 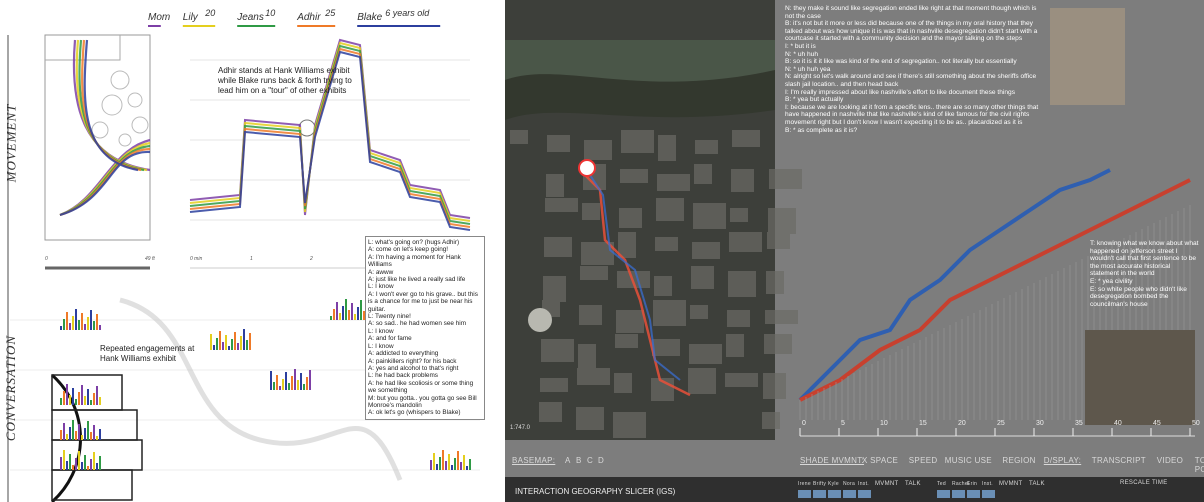 What do you see at coordinates (843, 423) in the screenshot?
I see `timeline-label: 5` at bounding box center [843, 423].